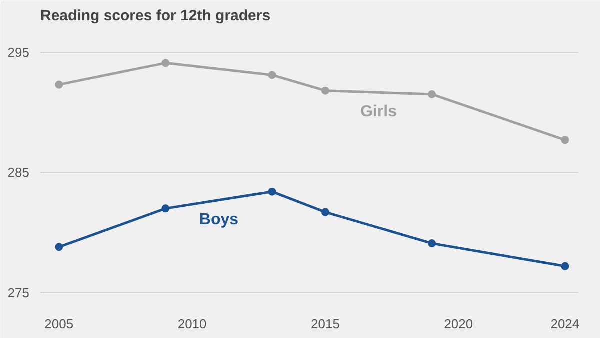 This screenshot has width=600, height=338. I want to click on series-label: Girls, so click(379, 112).